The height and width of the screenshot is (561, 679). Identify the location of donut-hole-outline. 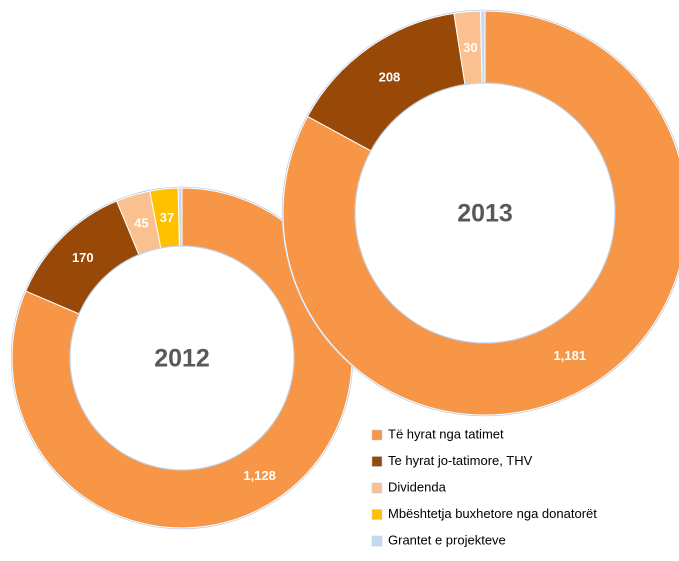
(182, 358).